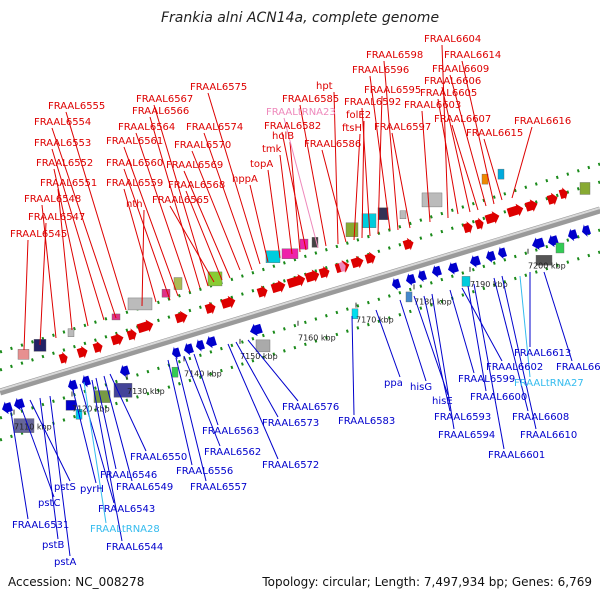 The image size is (600, 600). What do you see at coordinates (126, 509) in the screenshot?
I see `gene-label-fraal6543: FRAAL6543` at bounding box center [126, 509].